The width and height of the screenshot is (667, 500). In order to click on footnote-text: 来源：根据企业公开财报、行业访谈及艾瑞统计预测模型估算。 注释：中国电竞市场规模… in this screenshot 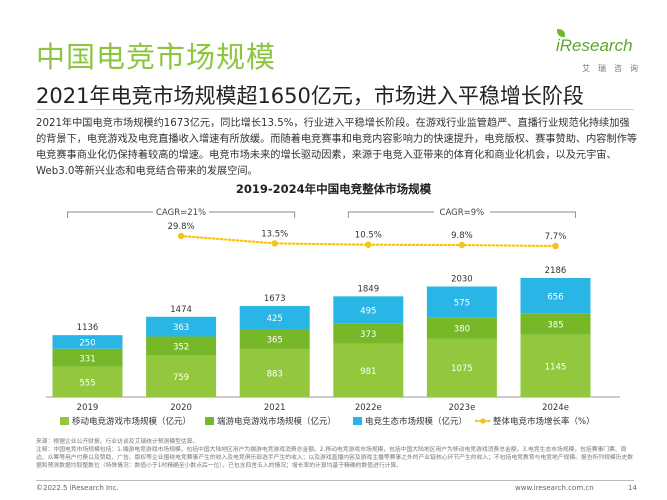, I will do `click(335, 454)`.